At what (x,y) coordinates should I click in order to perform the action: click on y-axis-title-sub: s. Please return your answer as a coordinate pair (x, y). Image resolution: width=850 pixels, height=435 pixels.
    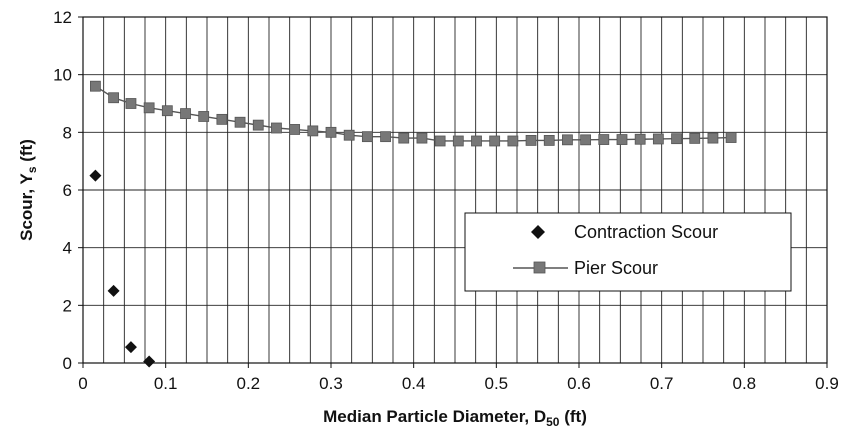
    Looking at the image, I should click on (32, 169).